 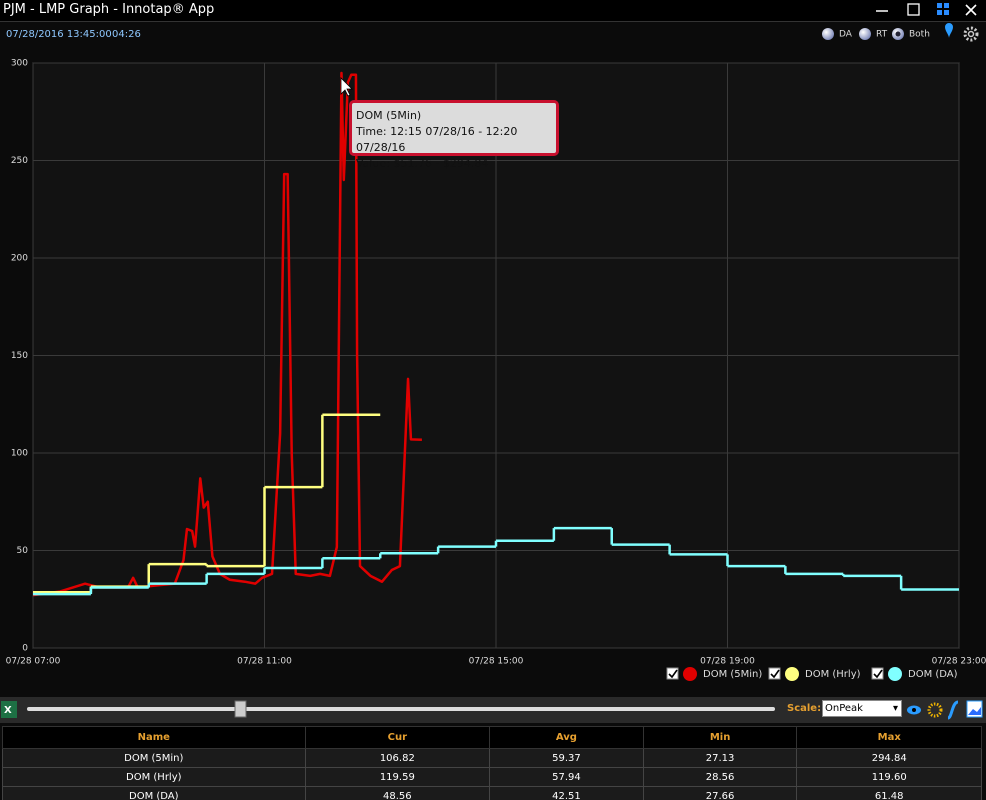 What do you see at coordinates (493, 11) in the screenshot?
I see `title-bar: PJM - LMP Graph - Innotap® App` at bounding box center [493, 11].